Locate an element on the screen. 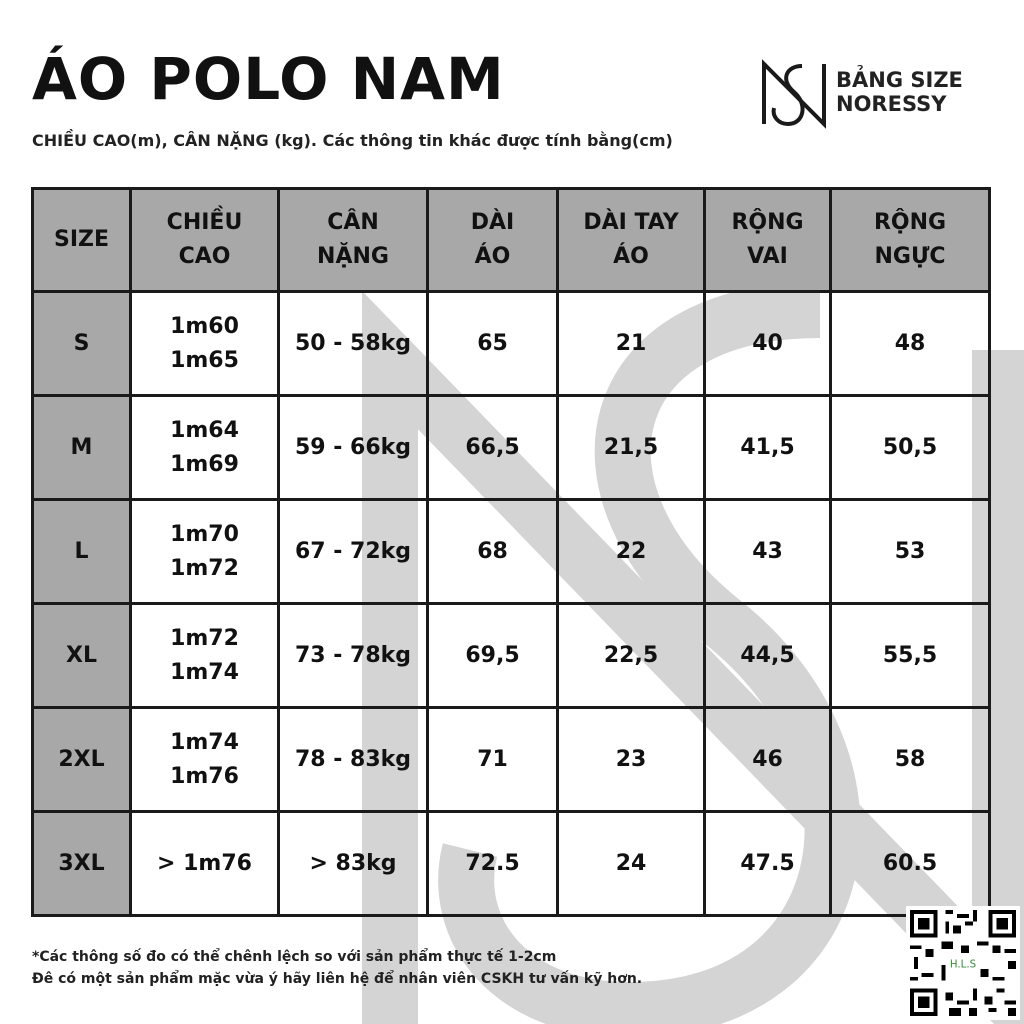 This screenshot has width=1024, height=1024. cell-size: S is located at coordinates (81, 343).